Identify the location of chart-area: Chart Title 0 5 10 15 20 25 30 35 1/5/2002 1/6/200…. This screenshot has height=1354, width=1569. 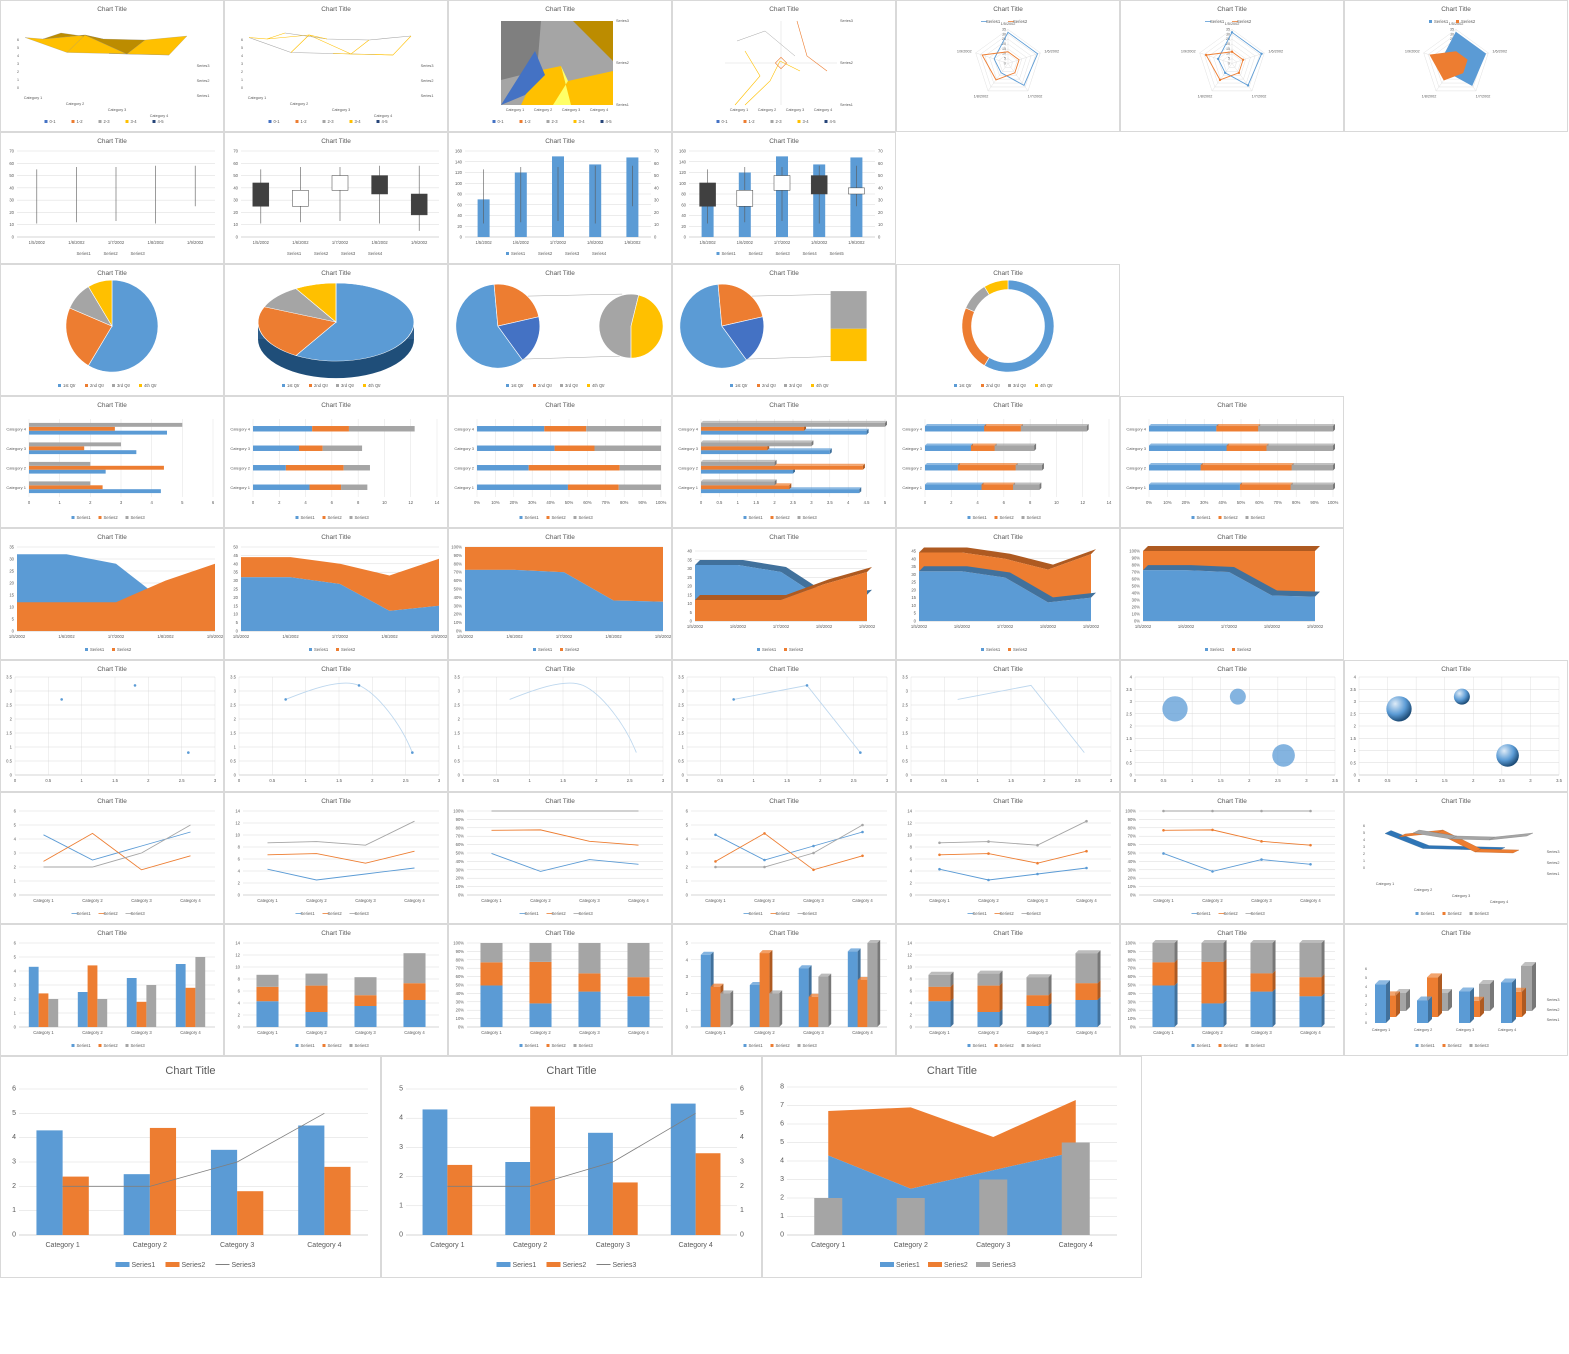
(112, 594).